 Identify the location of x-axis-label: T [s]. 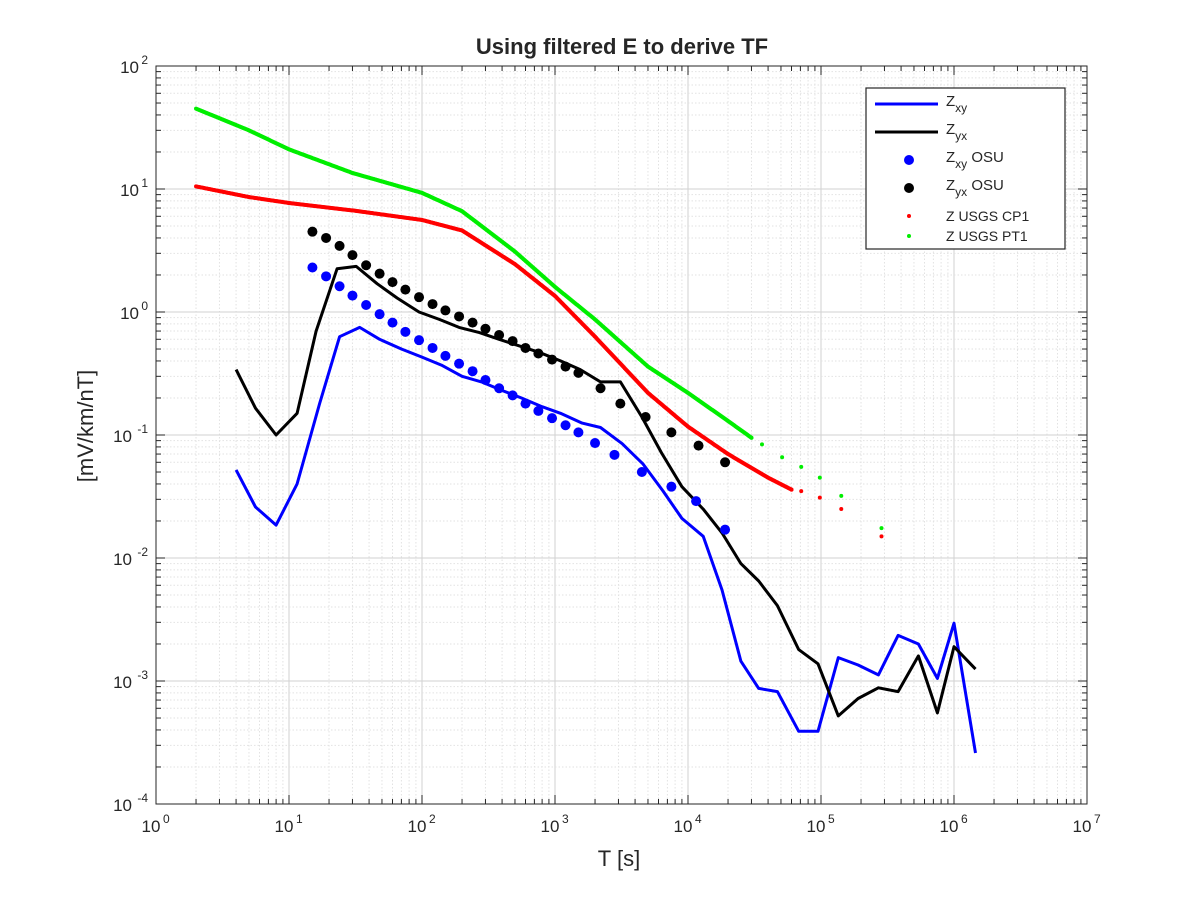
(619, 858).